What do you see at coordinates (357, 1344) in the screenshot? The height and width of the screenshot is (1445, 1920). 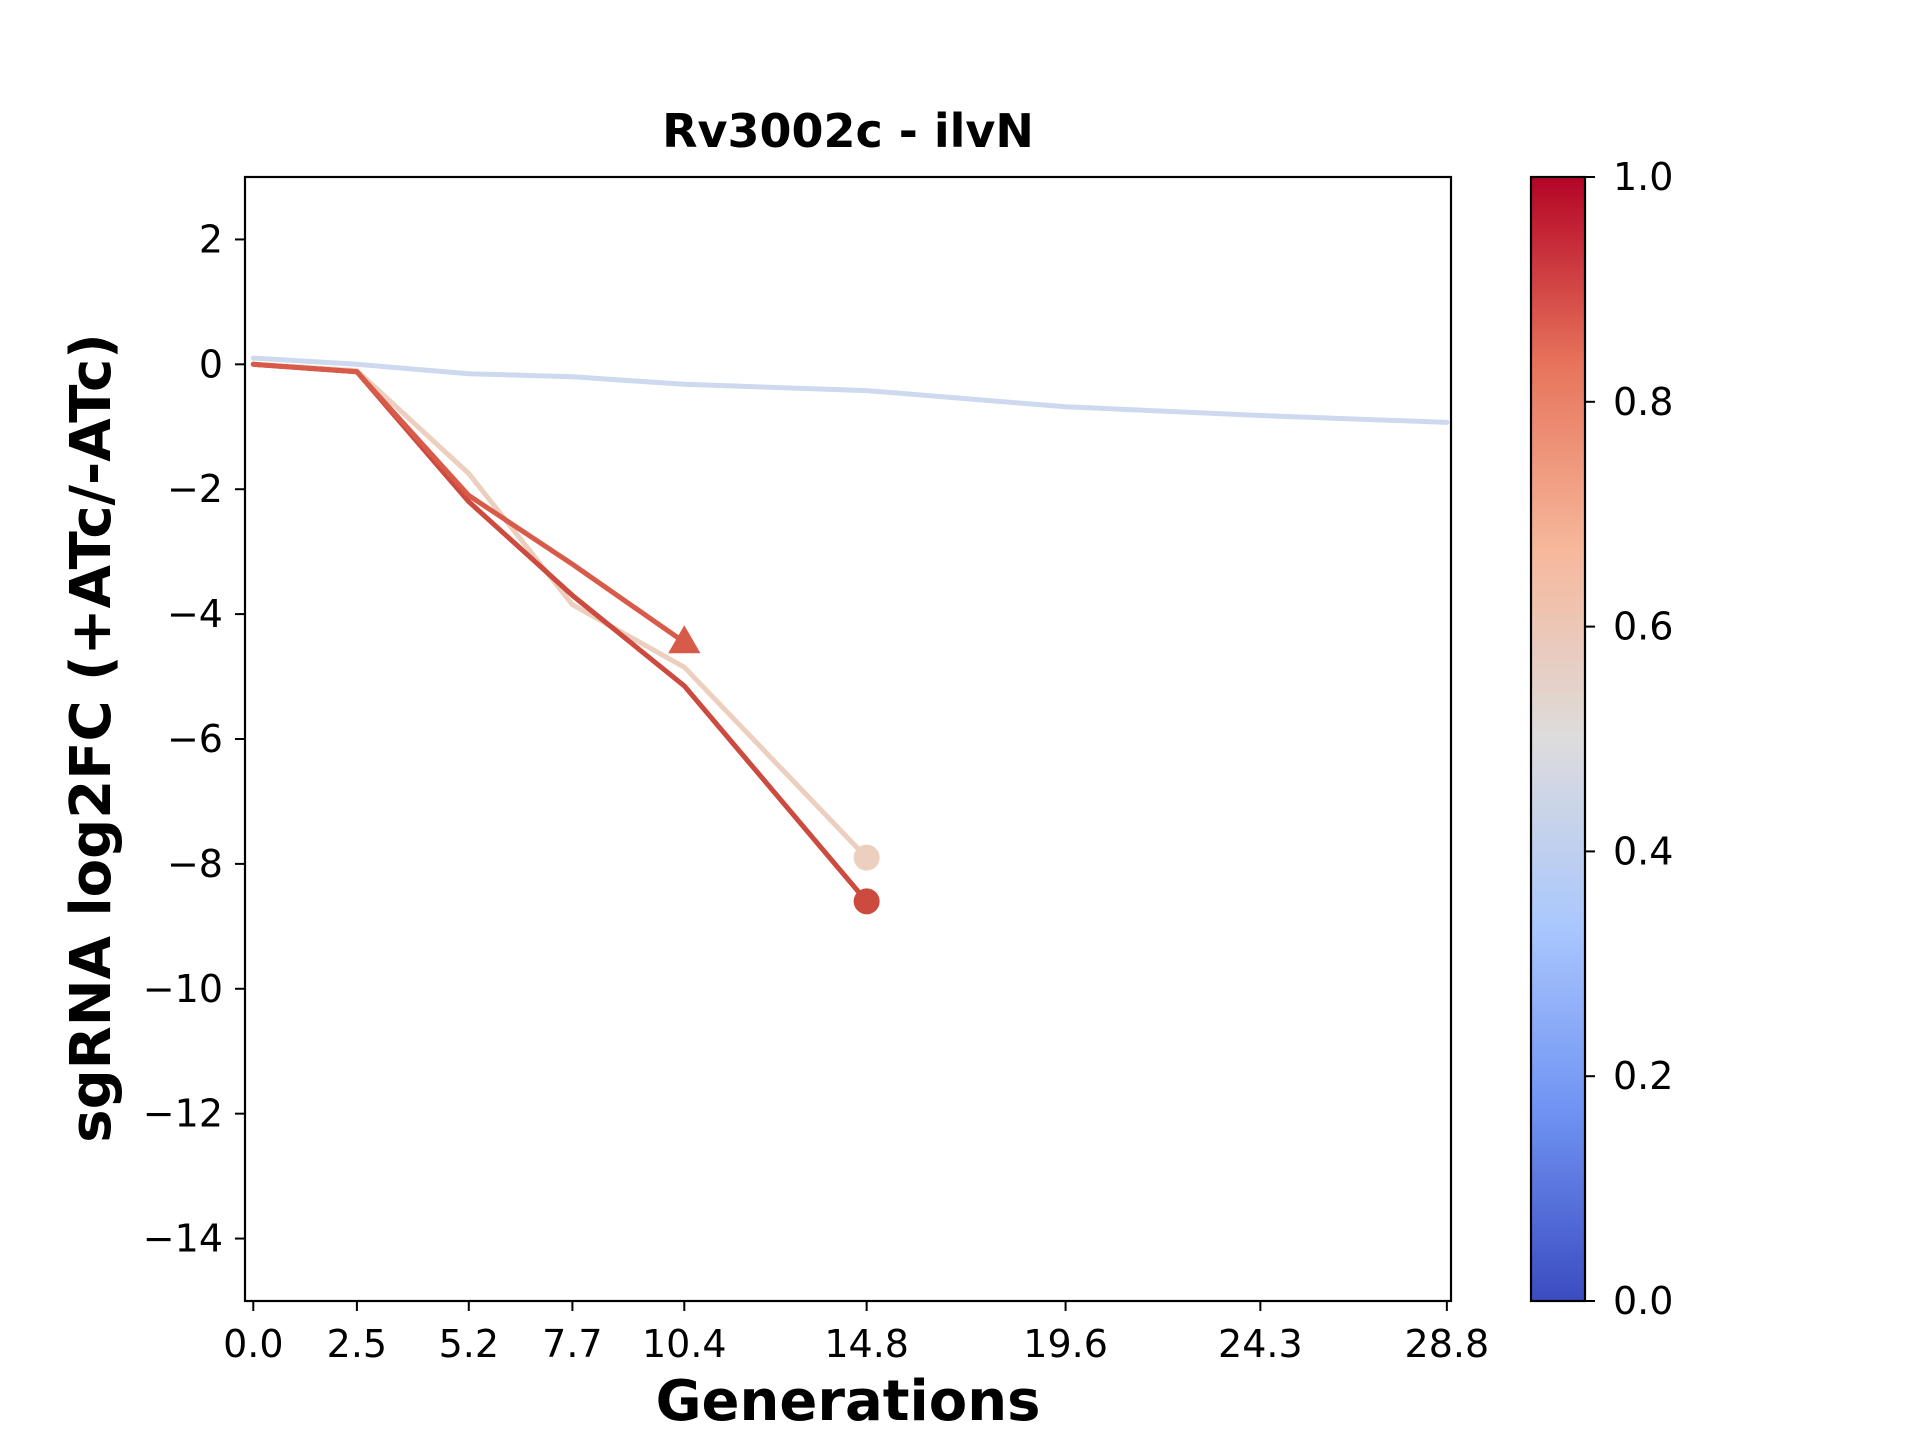 I see `x-tick-label: 2.5` at bounding box center [357, 1344].